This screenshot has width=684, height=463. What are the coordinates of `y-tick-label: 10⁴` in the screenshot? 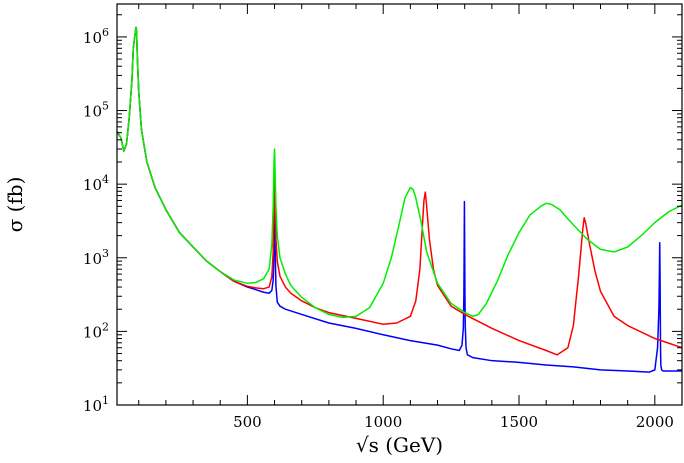 It's located at (96, 183).